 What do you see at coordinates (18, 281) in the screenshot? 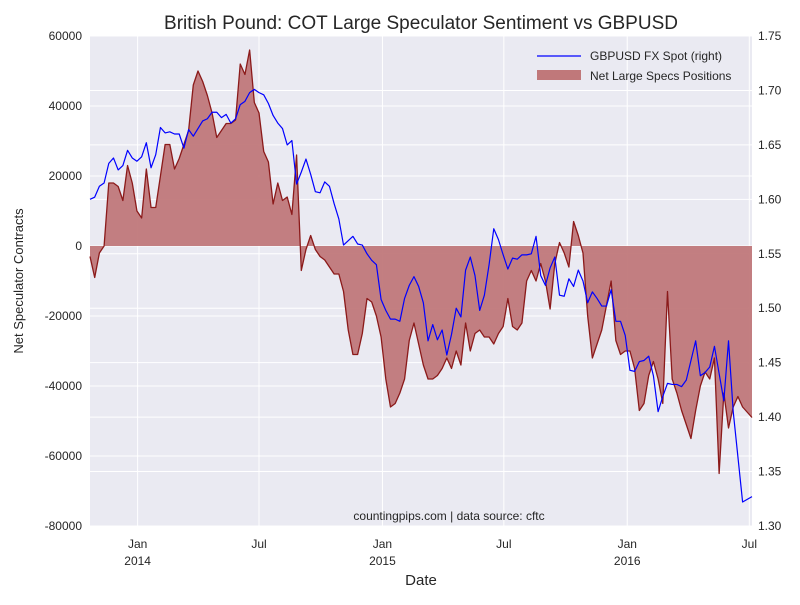
I see `y-axis-label: Net Speculator Contracts` at bounding box center [18, 281].